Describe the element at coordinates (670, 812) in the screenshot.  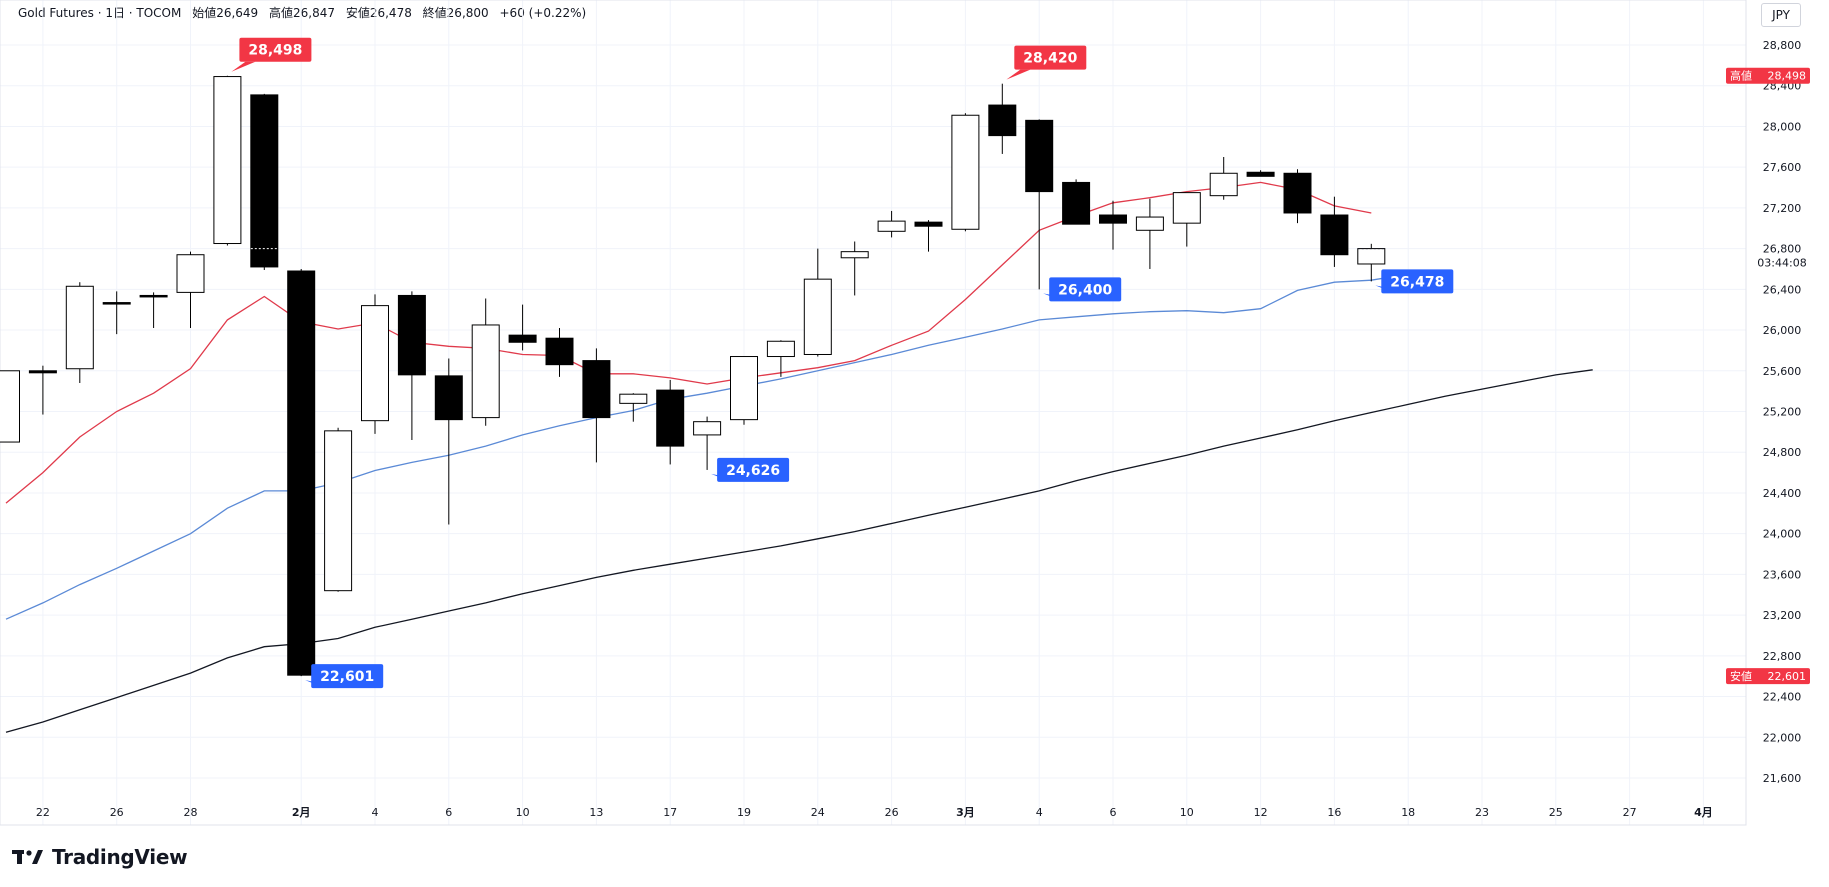
I see `time-tick-label: 17` at that location.